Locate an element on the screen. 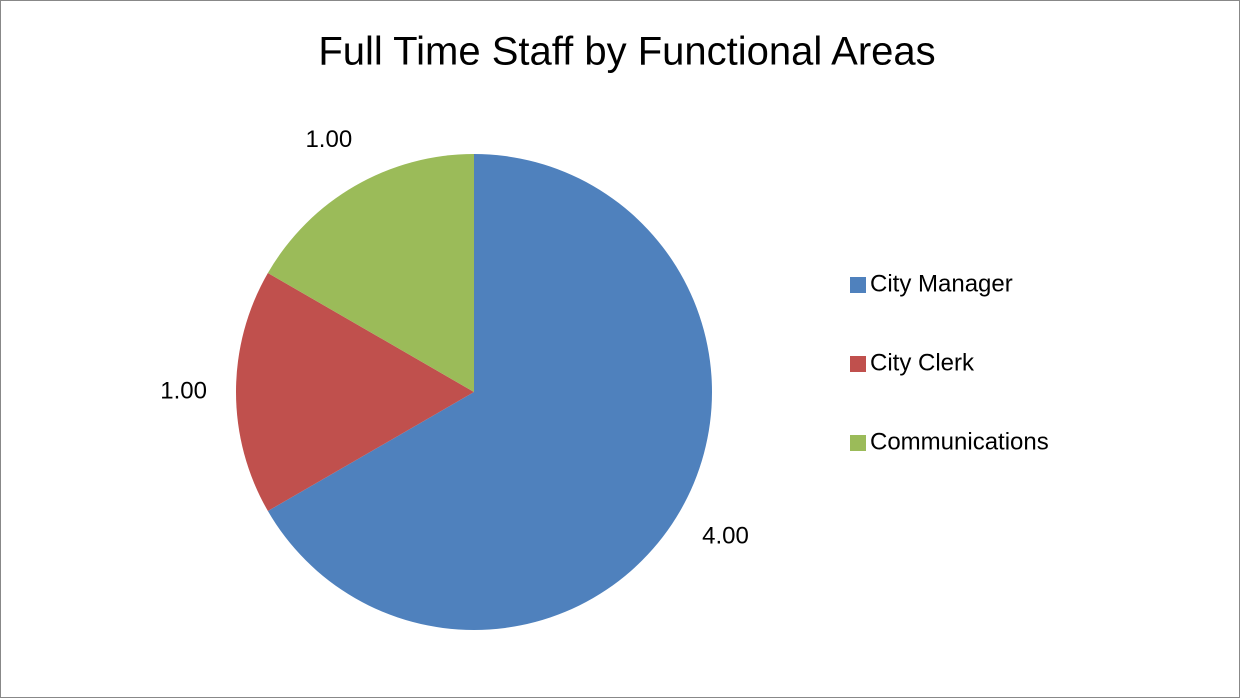  data-label: 4.00 is located at coordinates (725, 536).